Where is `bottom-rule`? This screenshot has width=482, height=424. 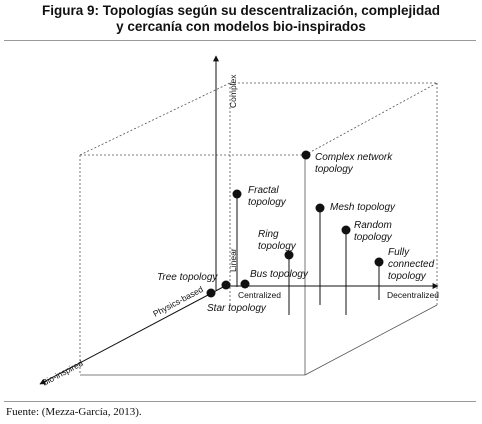 bottom-rule is located at coordinates (240, 401).